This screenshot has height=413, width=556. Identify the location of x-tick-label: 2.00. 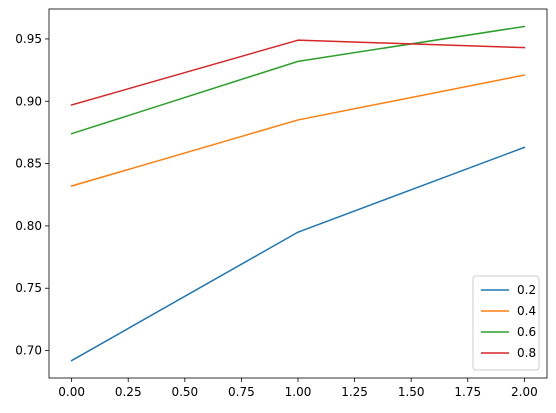
(524, 392).